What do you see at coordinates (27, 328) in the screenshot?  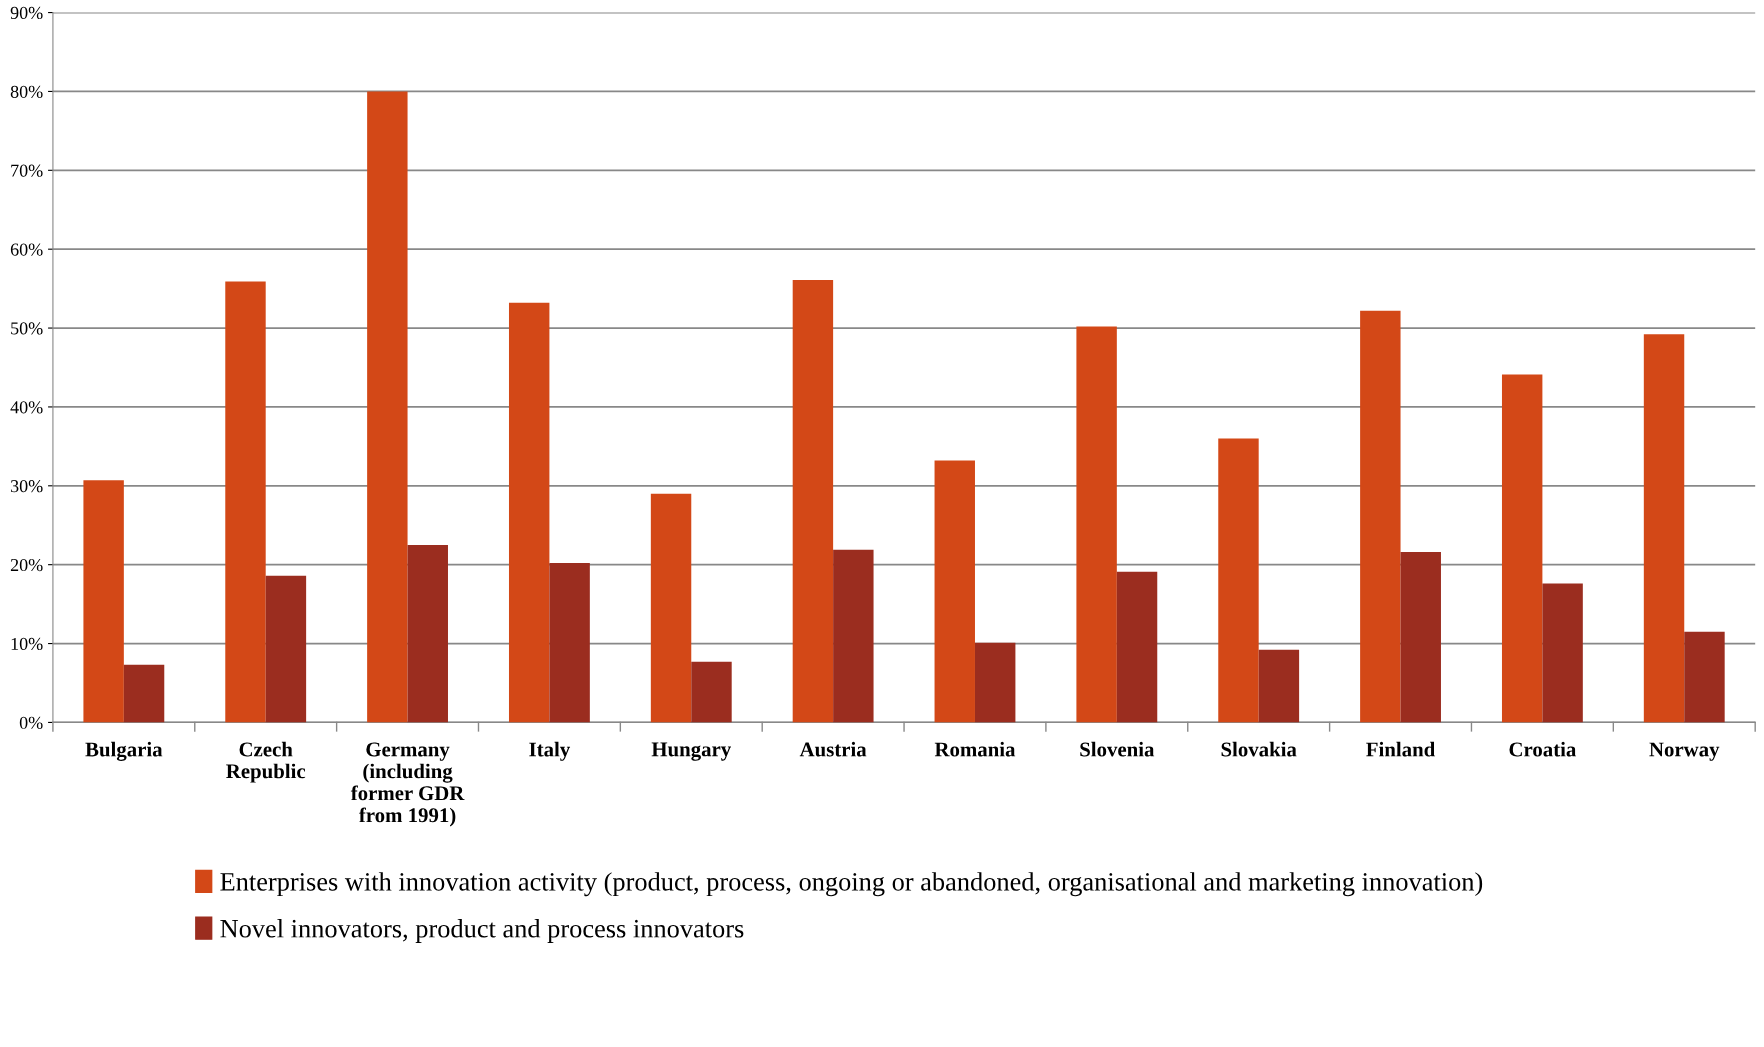 I see `y-tick-label: 50%` at bounding box center [27, 328].